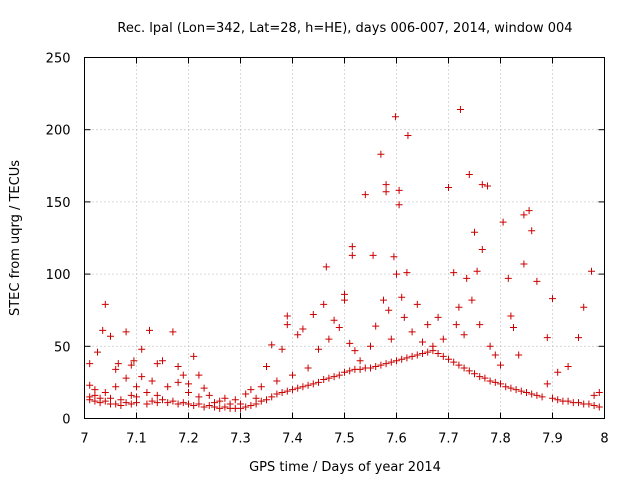 The image size is (640, 480). I want to click on x-tick-label: 7.9, so click(552, 439).